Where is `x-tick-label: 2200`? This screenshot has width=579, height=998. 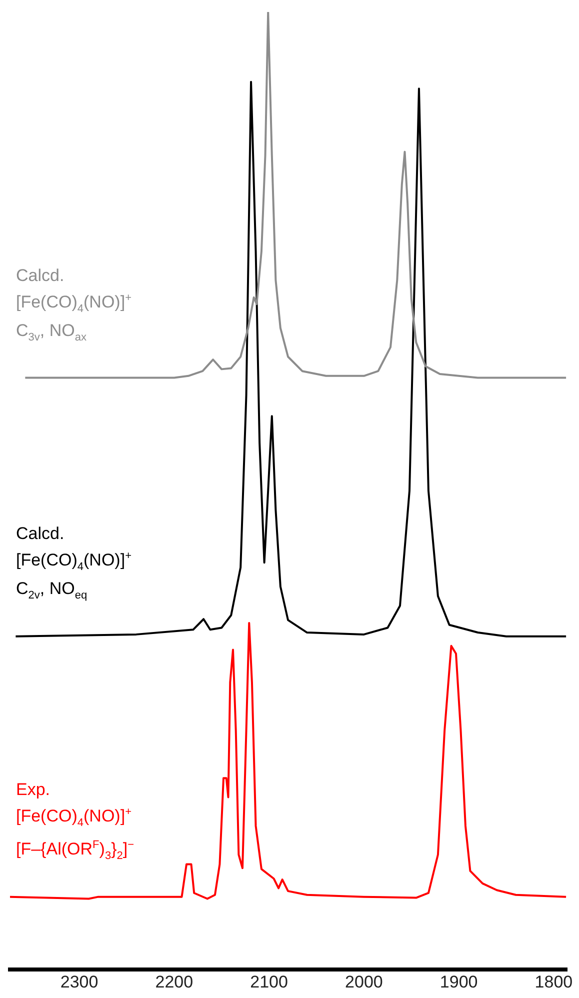 x-tick-label: 2200 is located at coordinates (174, 982).